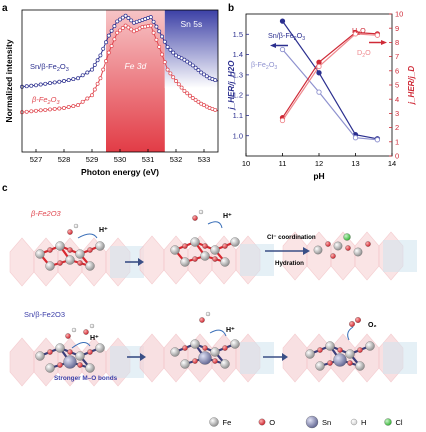  What do you see at coordinates (204, 159) in the screenshot?
I see `panel-a-x-tick-label: 533` at bounding box center [204, 159].